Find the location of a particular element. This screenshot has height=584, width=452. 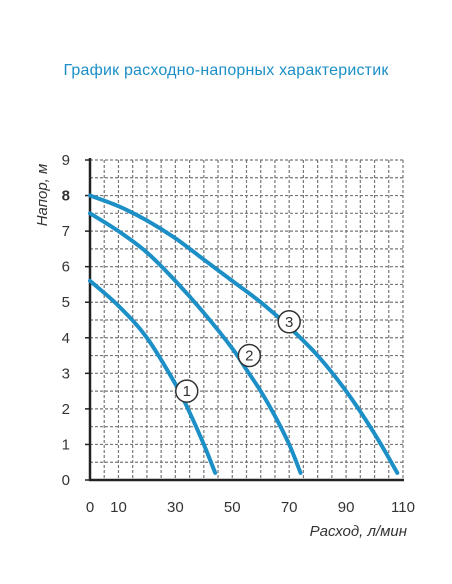

y-axis-label: Напор, м is located at coordinates (42, 195).